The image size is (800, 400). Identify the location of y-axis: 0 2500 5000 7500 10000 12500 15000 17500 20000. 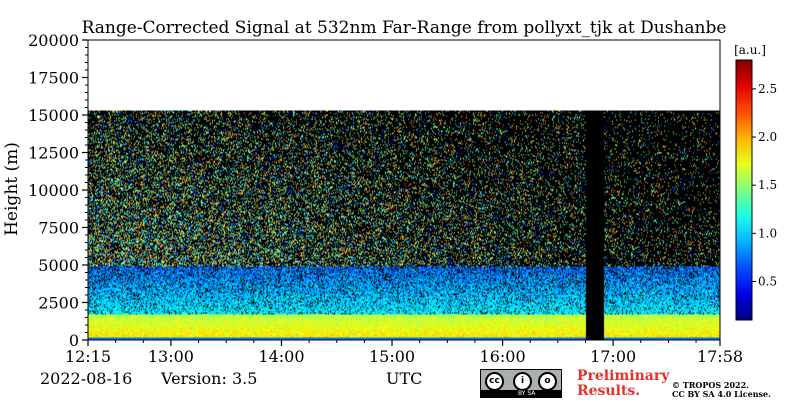
(58, 190).